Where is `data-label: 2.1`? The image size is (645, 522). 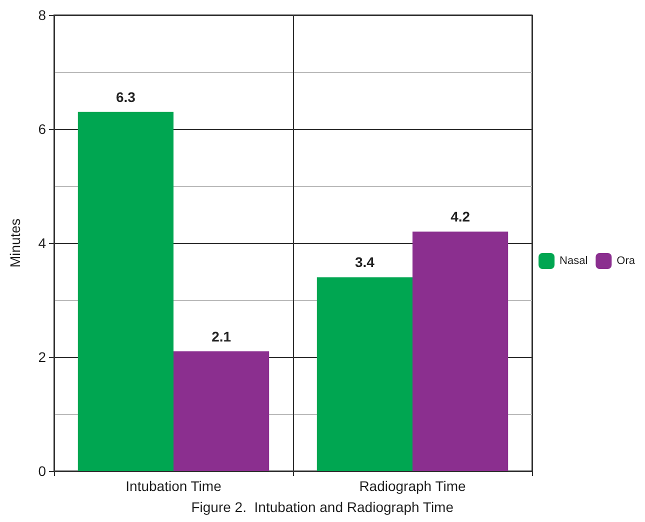 data-label: 2.1 is located at coordinates (222, 336).